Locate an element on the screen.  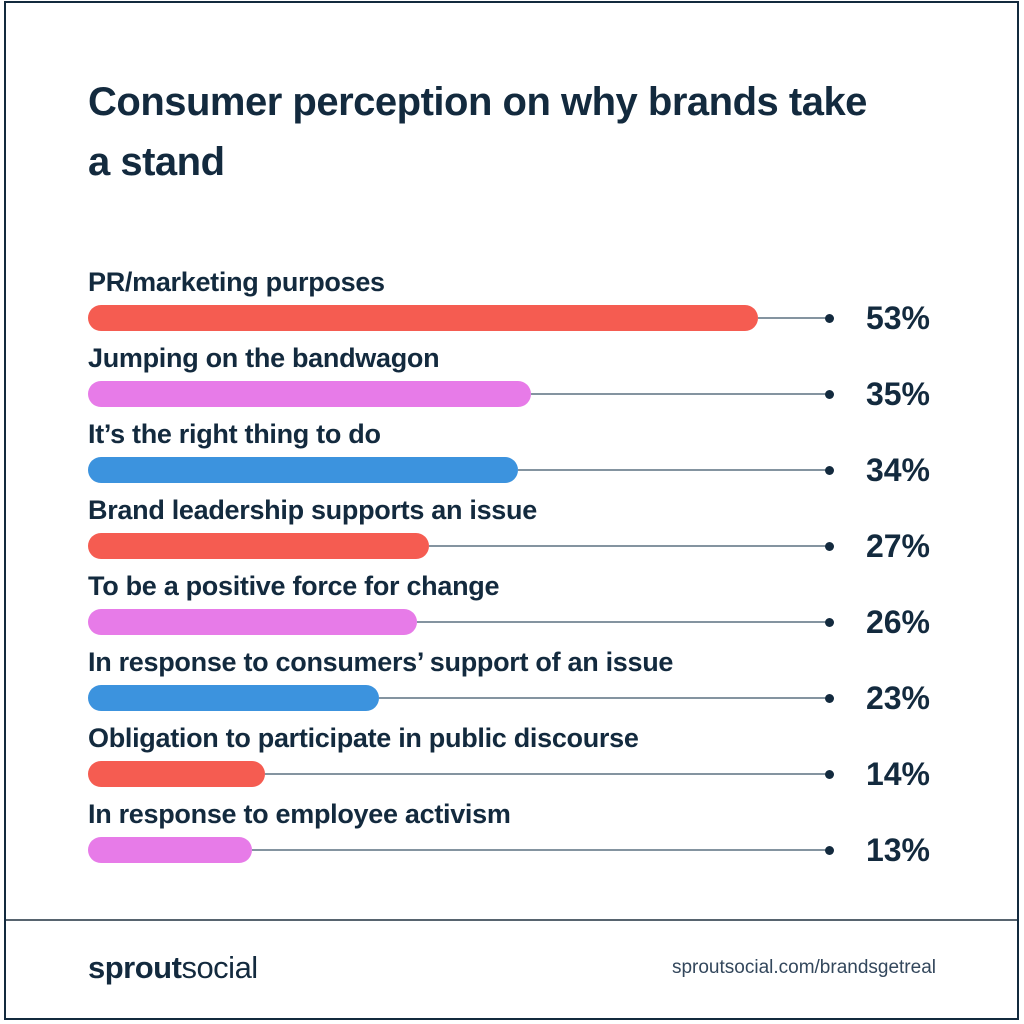
chart-row: To be a positive force for change 26% is located at coordinates (511, 605).